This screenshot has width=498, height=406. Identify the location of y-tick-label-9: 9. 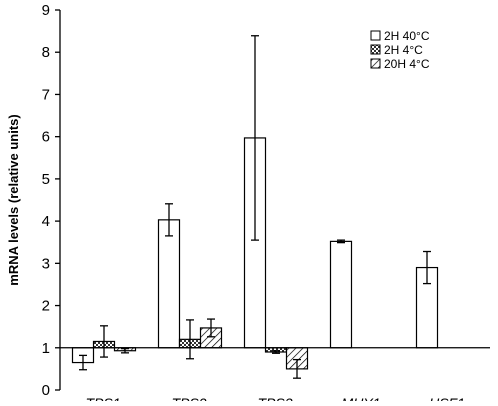
(46, 10).